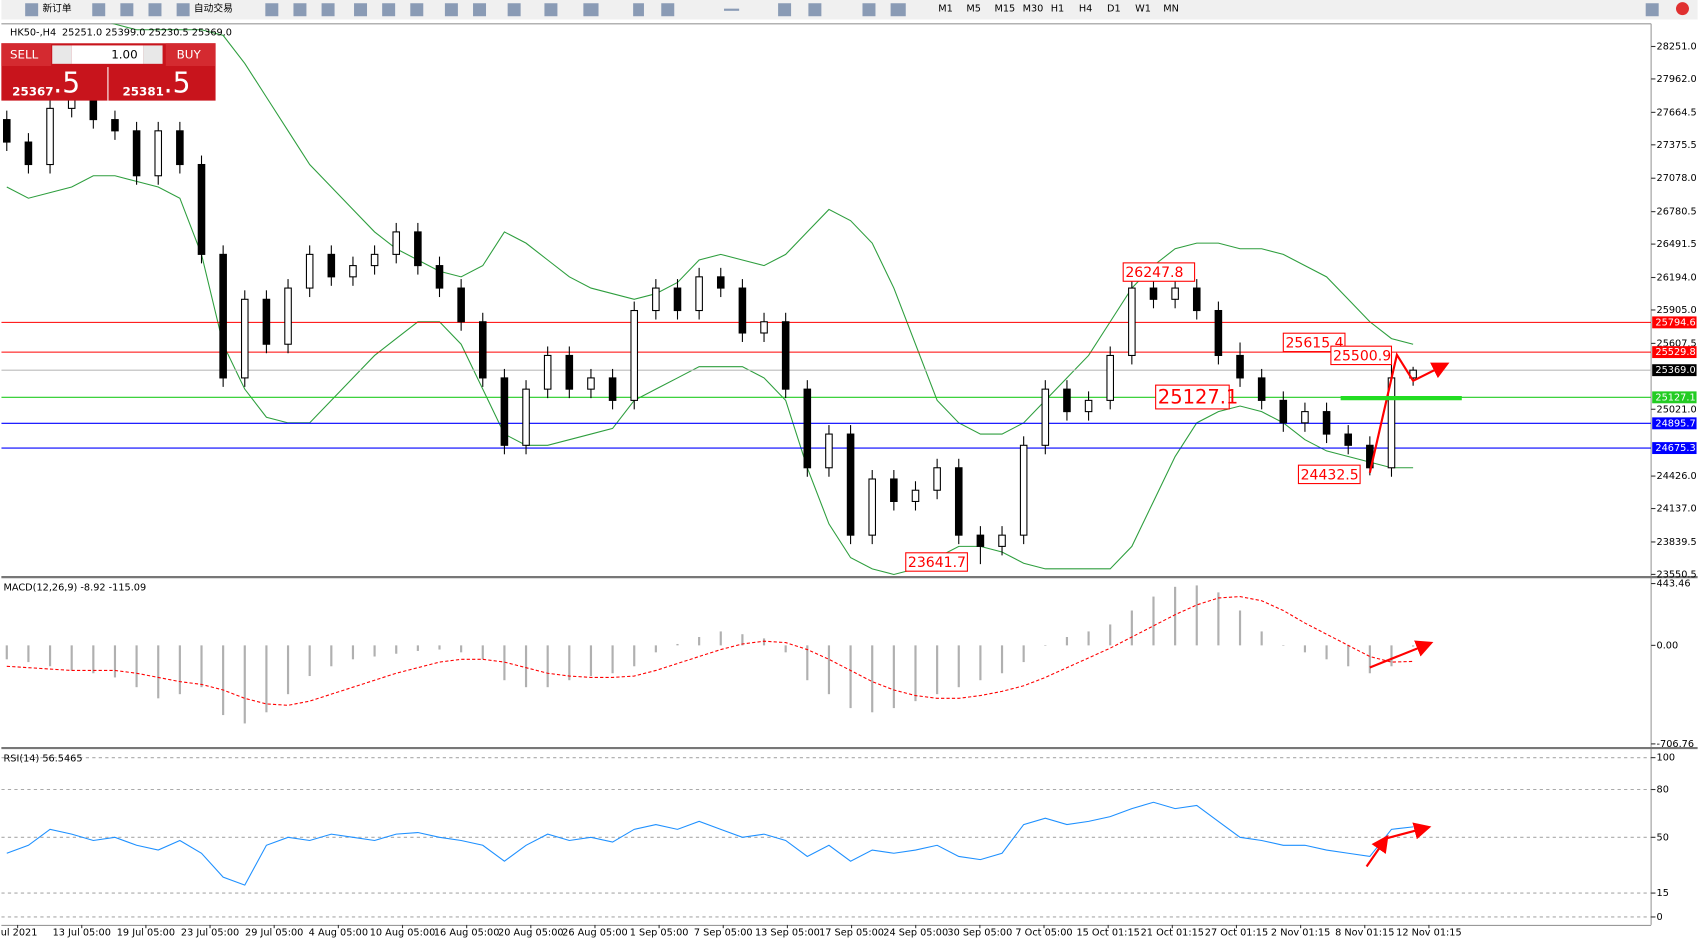 The height and width of the screenshot is (939, 1699). What do you see at coordinates (1675, 352) in the screenshot?
I see `level-label: 25529.8` at bounding box center [1675, 352].